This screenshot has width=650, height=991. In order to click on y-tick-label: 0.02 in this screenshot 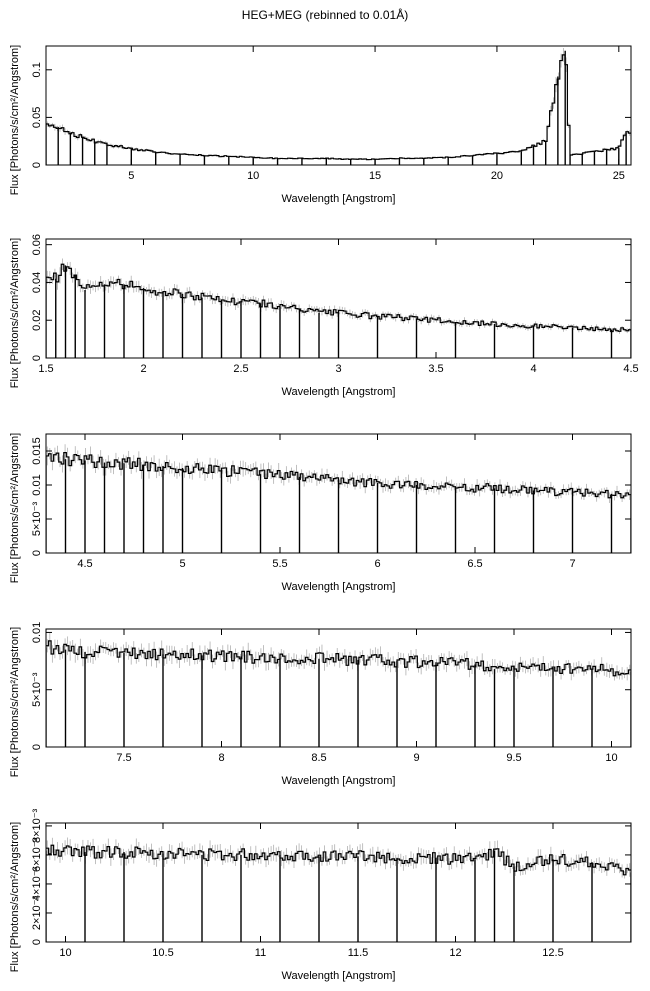, I will do `click(37, 320)`.